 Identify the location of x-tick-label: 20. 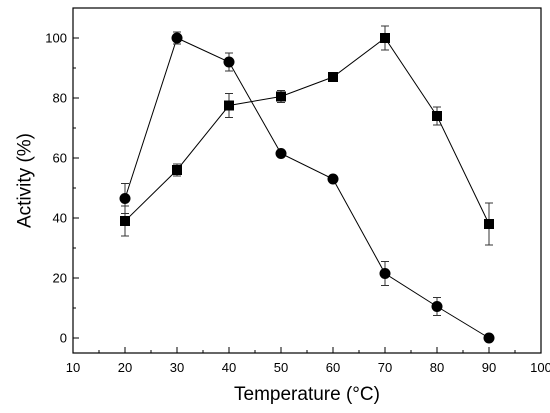
(125, 367).